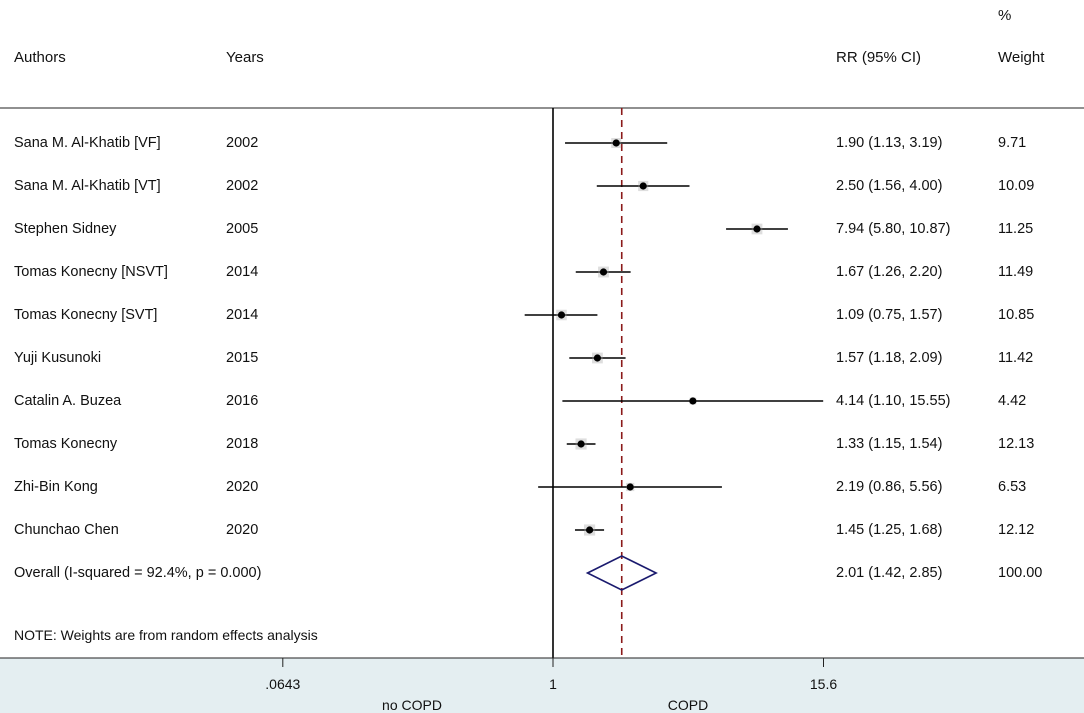 This screenshot has width=1084, height=713. What do you see at coordinates (40, 57) in the screenshot?
I see `header-authors: Authors` at bounding box center [40, 57].